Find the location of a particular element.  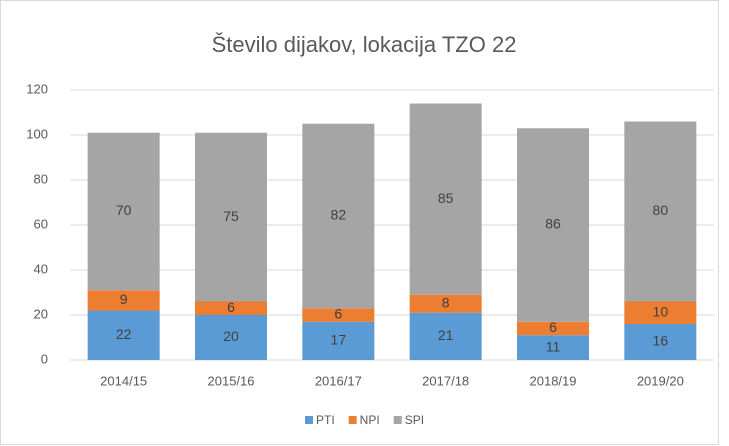

x-tick-label: 2015/16 is located at coordinates (231, 380).